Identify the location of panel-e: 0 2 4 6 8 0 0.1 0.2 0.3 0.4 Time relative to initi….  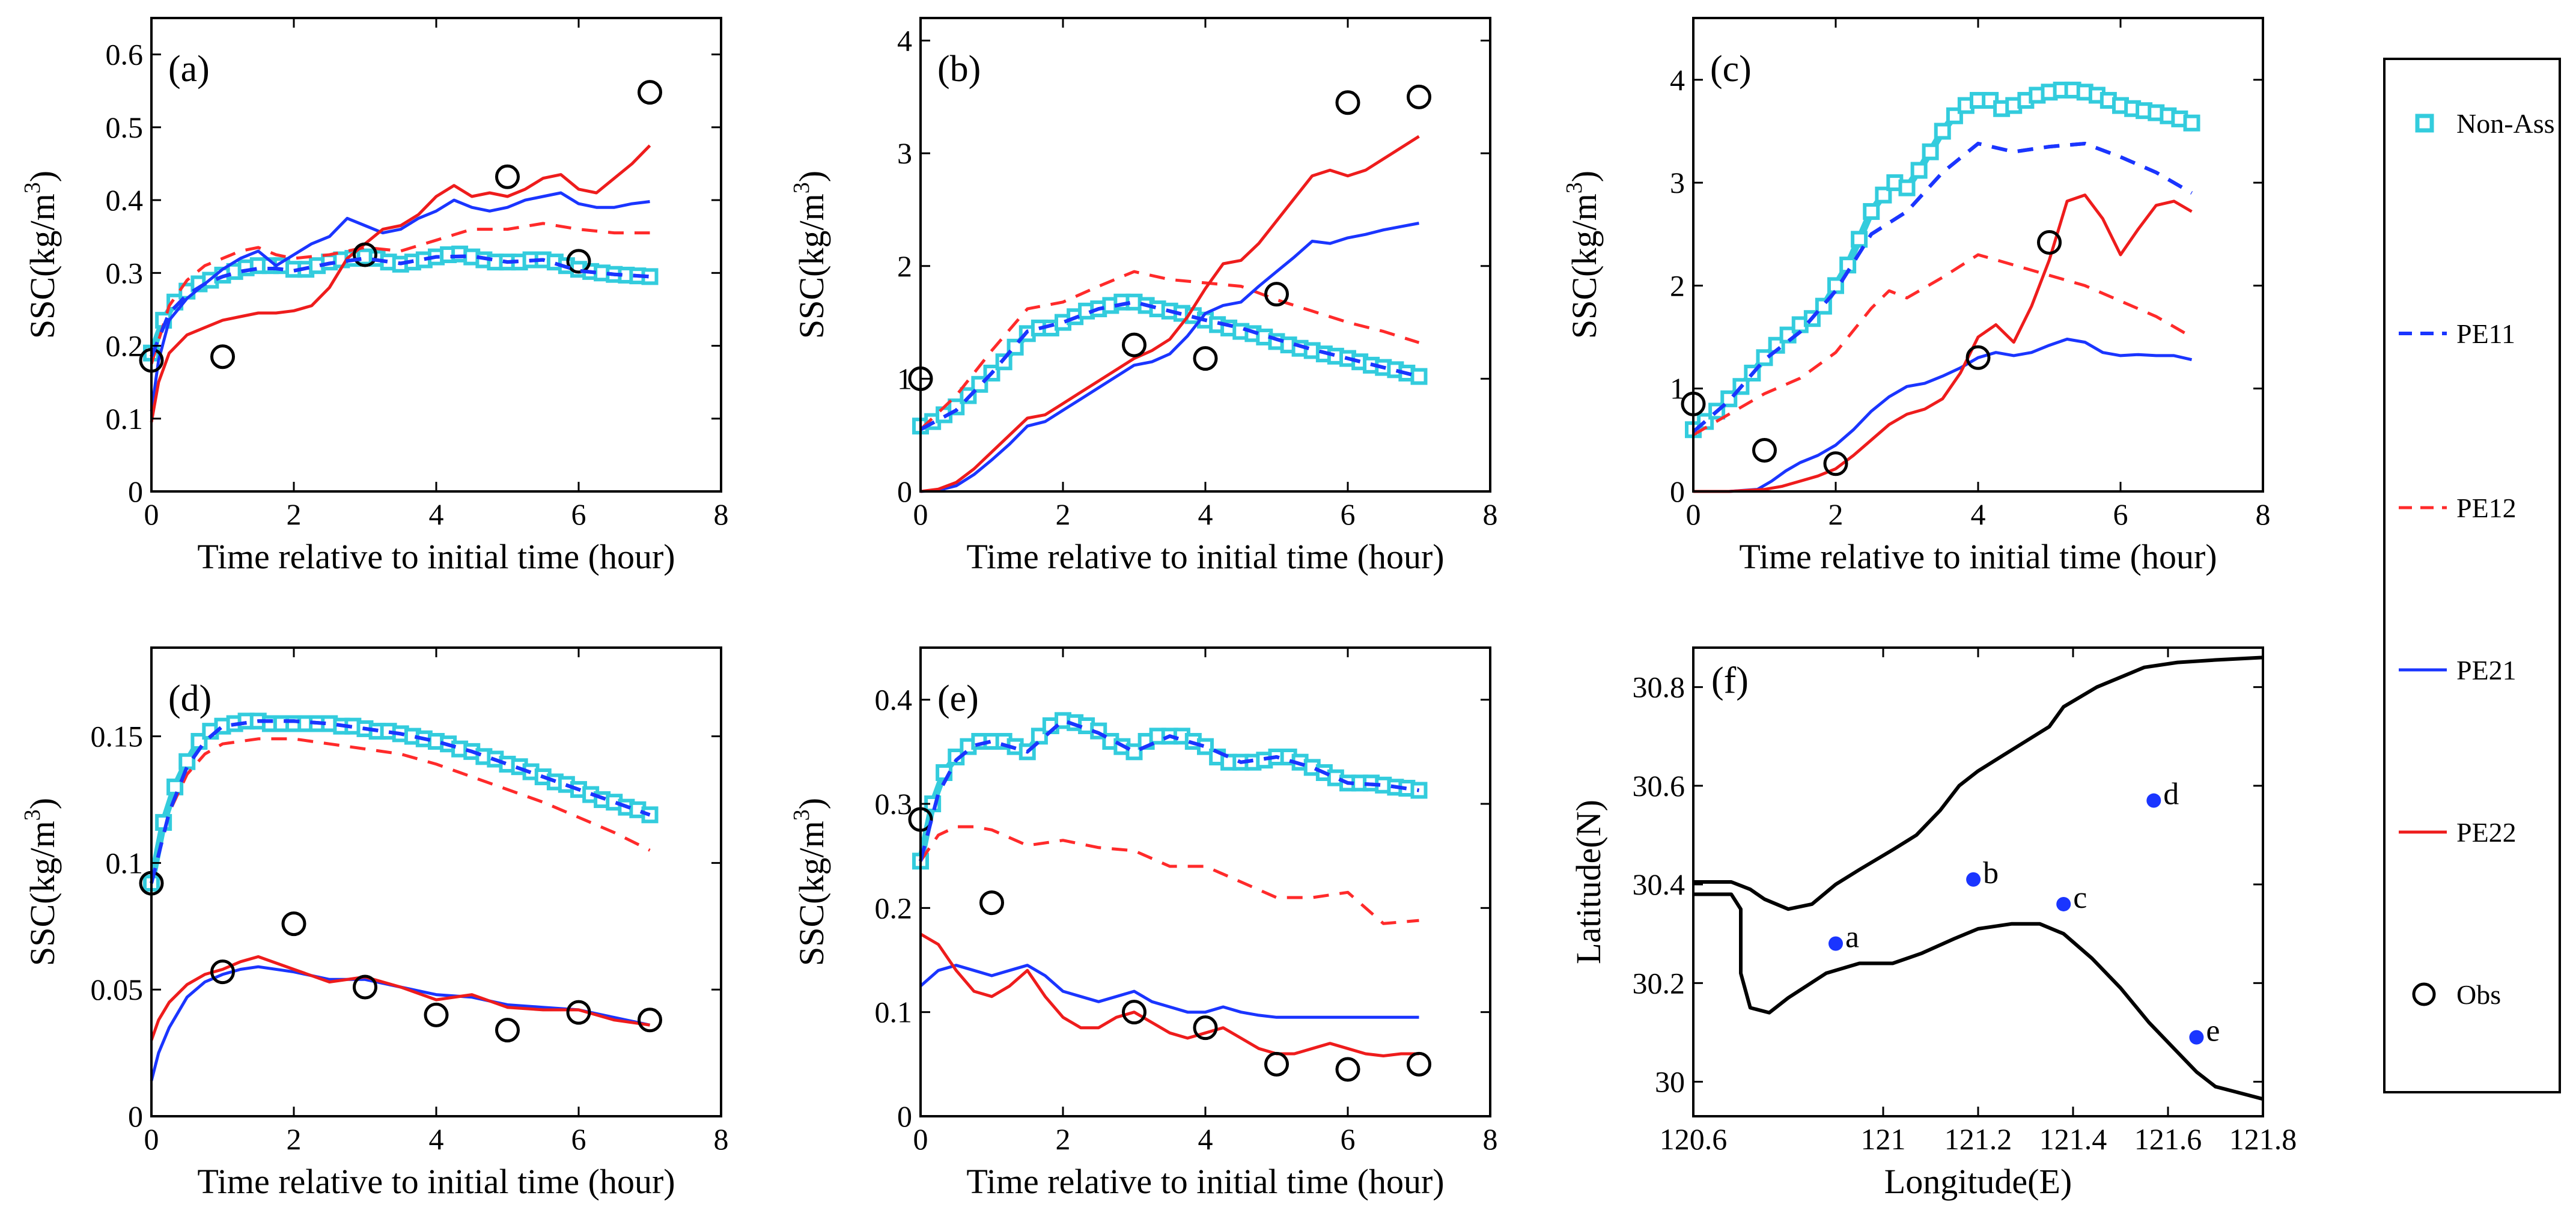
(1143, 924).